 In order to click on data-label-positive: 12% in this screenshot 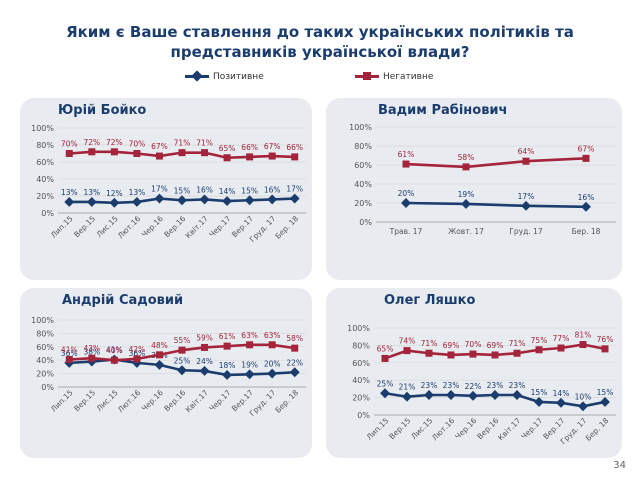, I will do `click(114, 193)`.